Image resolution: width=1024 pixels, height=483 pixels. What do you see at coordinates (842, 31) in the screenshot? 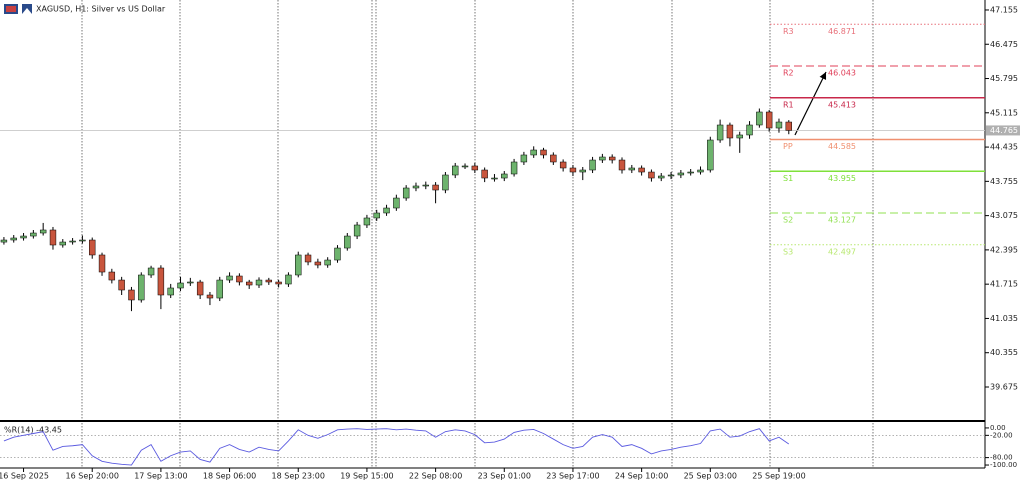
I see `pivot-value: 46.871` at bounding box center [842, 31].